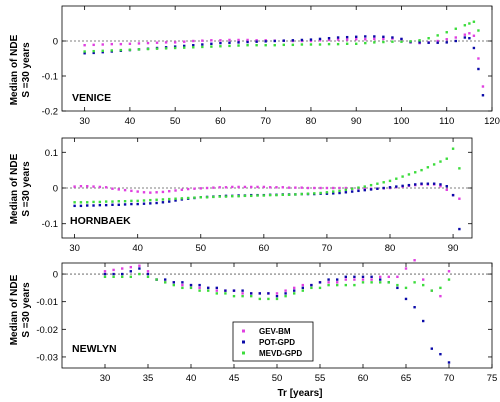  What do you see at coordinates (264, 248) in the screenshot?
I see `hornbaek-xtick-label: 60` at bounding box center [264, 248].